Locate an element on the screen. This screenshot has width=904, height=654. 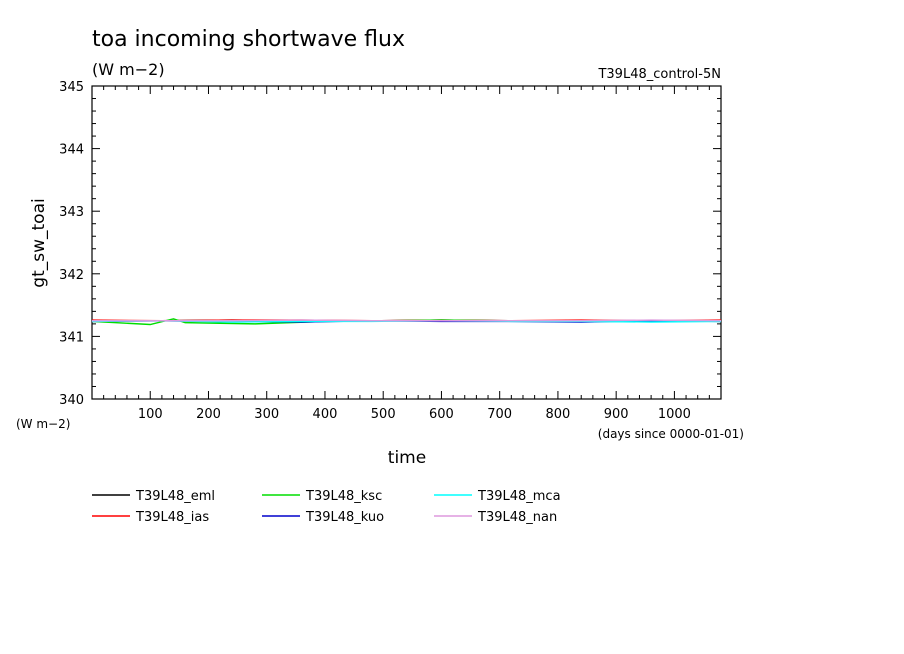
x-tick-labels: 100 200 300 400 500 600 700 800 900 1000 is located at coordinates (414, 414).